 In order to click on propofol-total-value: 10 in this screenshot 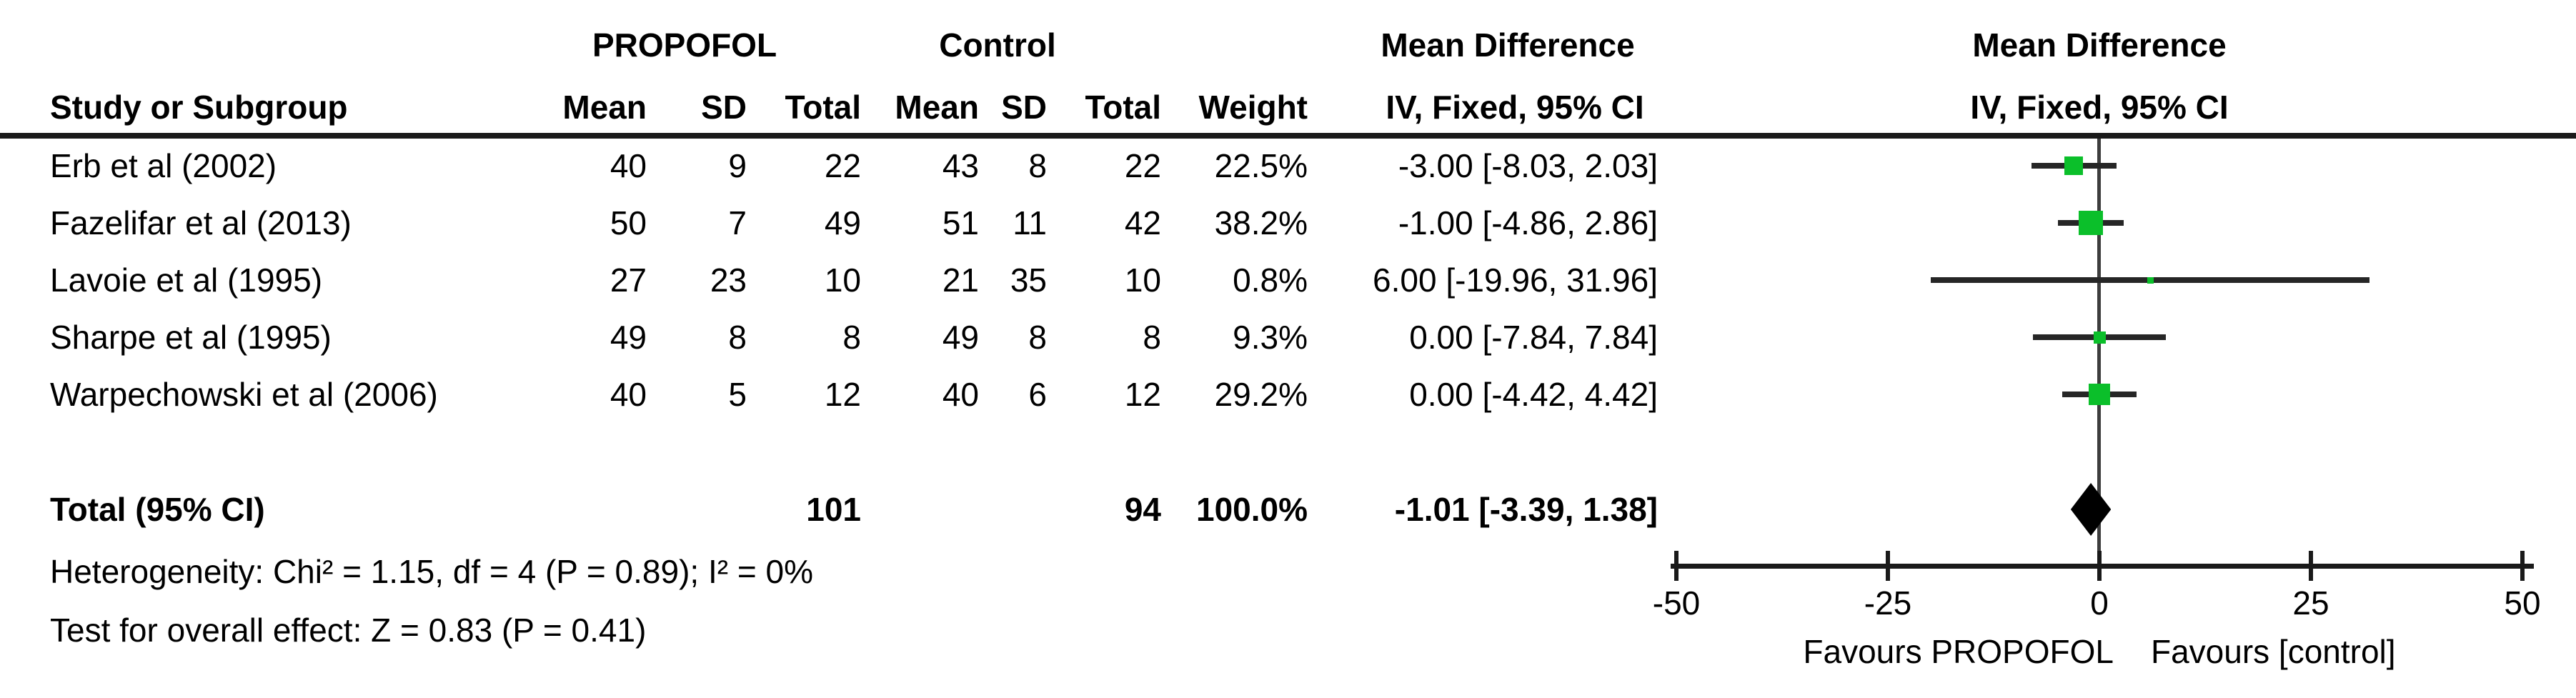, I will do `click(842, 280)`.